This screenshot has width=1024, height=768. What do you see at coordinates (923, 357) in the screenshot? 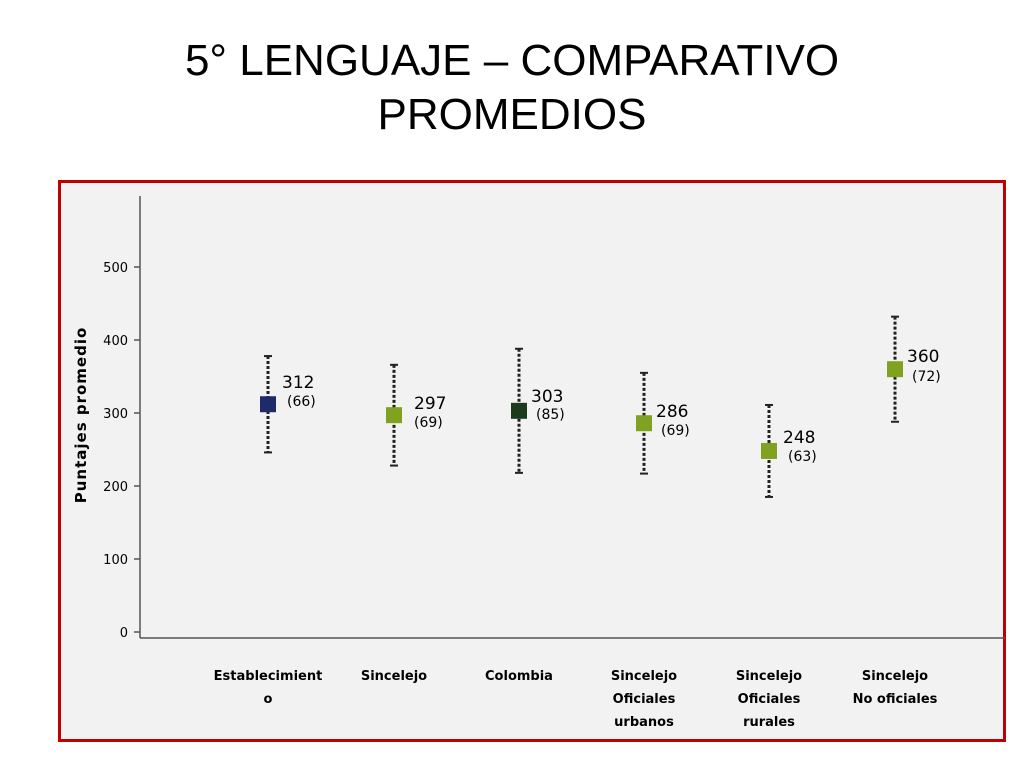
I see `mean-value-label: 360` at bounding box center [923, 357].